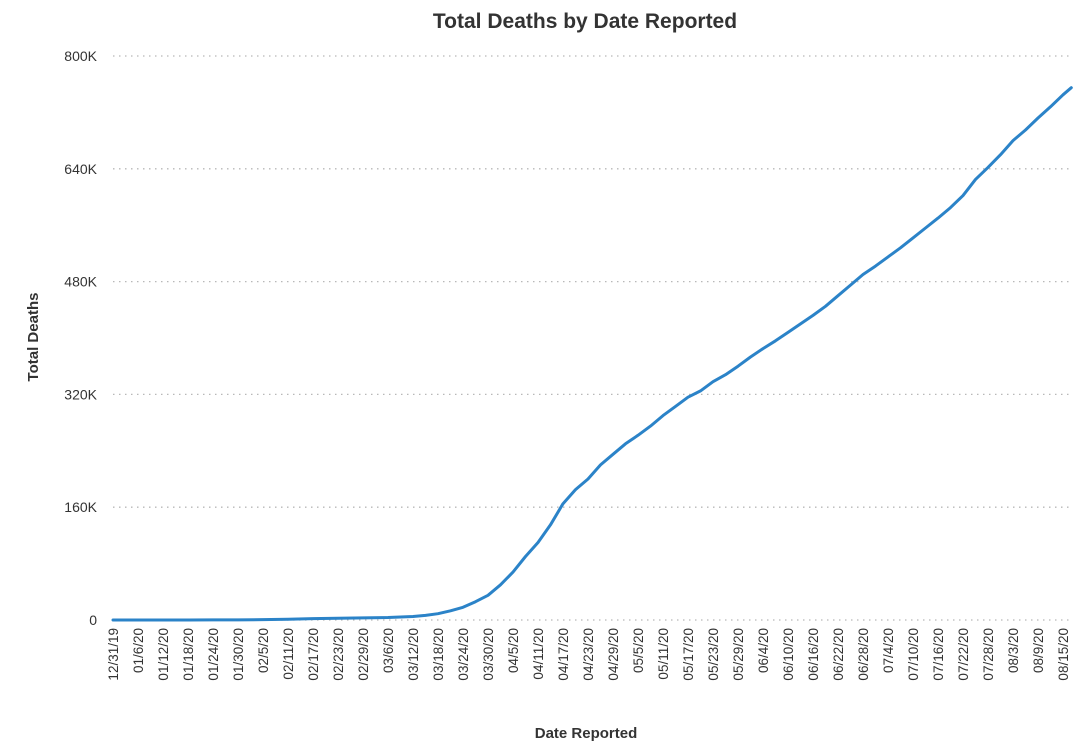  What do you see at coordinates (363, 654) in the screenshot?
I see `x-tick-label-10: 02/29/20` at bounding box center [363, 654].